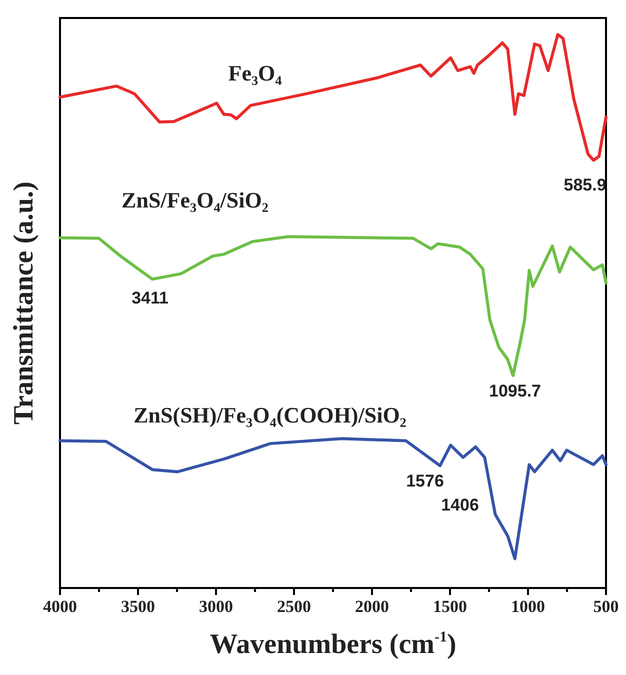 The image size is (626, 675). I want to click on annotation: 1576, so click(425, 481).